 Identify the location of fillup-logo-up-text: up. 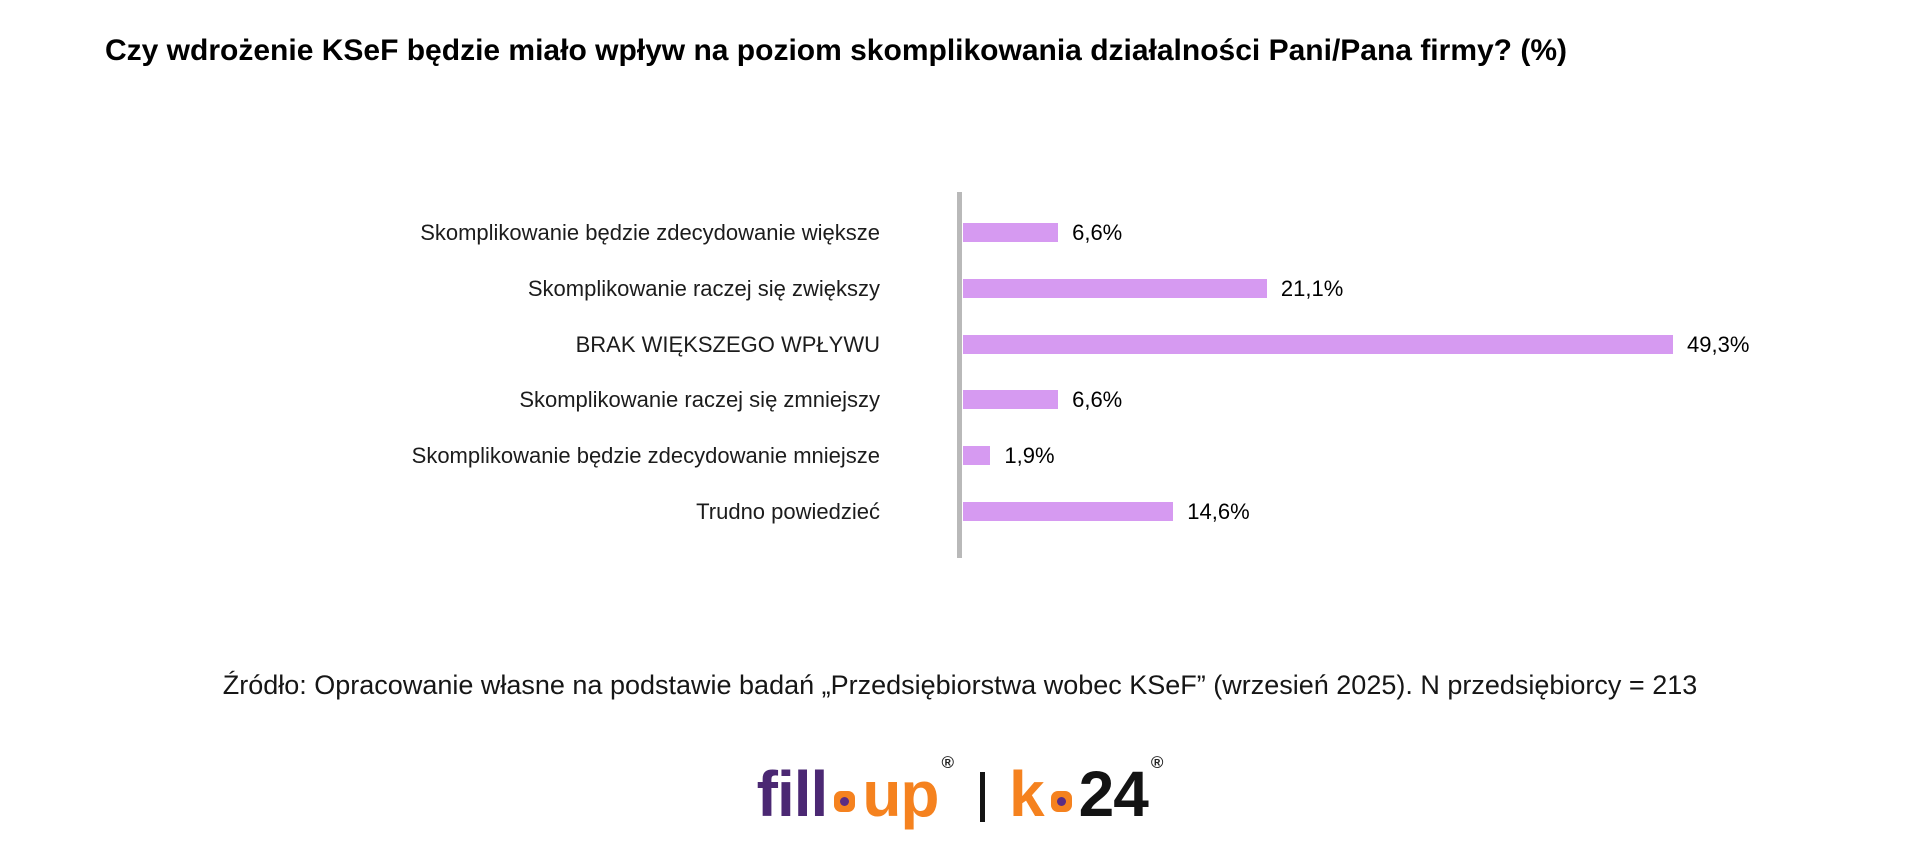
(900, 794).